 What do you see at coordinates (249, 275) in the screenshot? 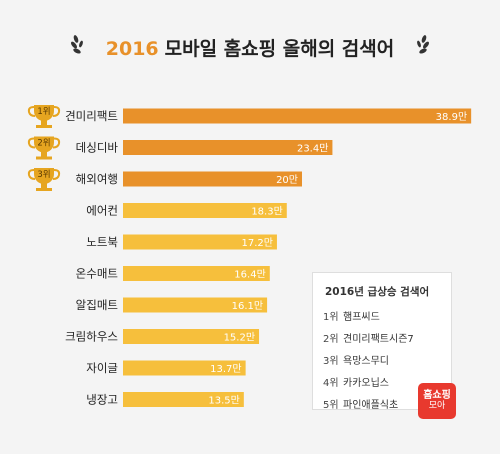
I see `value-label: 16.4만` at bounding box center [249, 275].